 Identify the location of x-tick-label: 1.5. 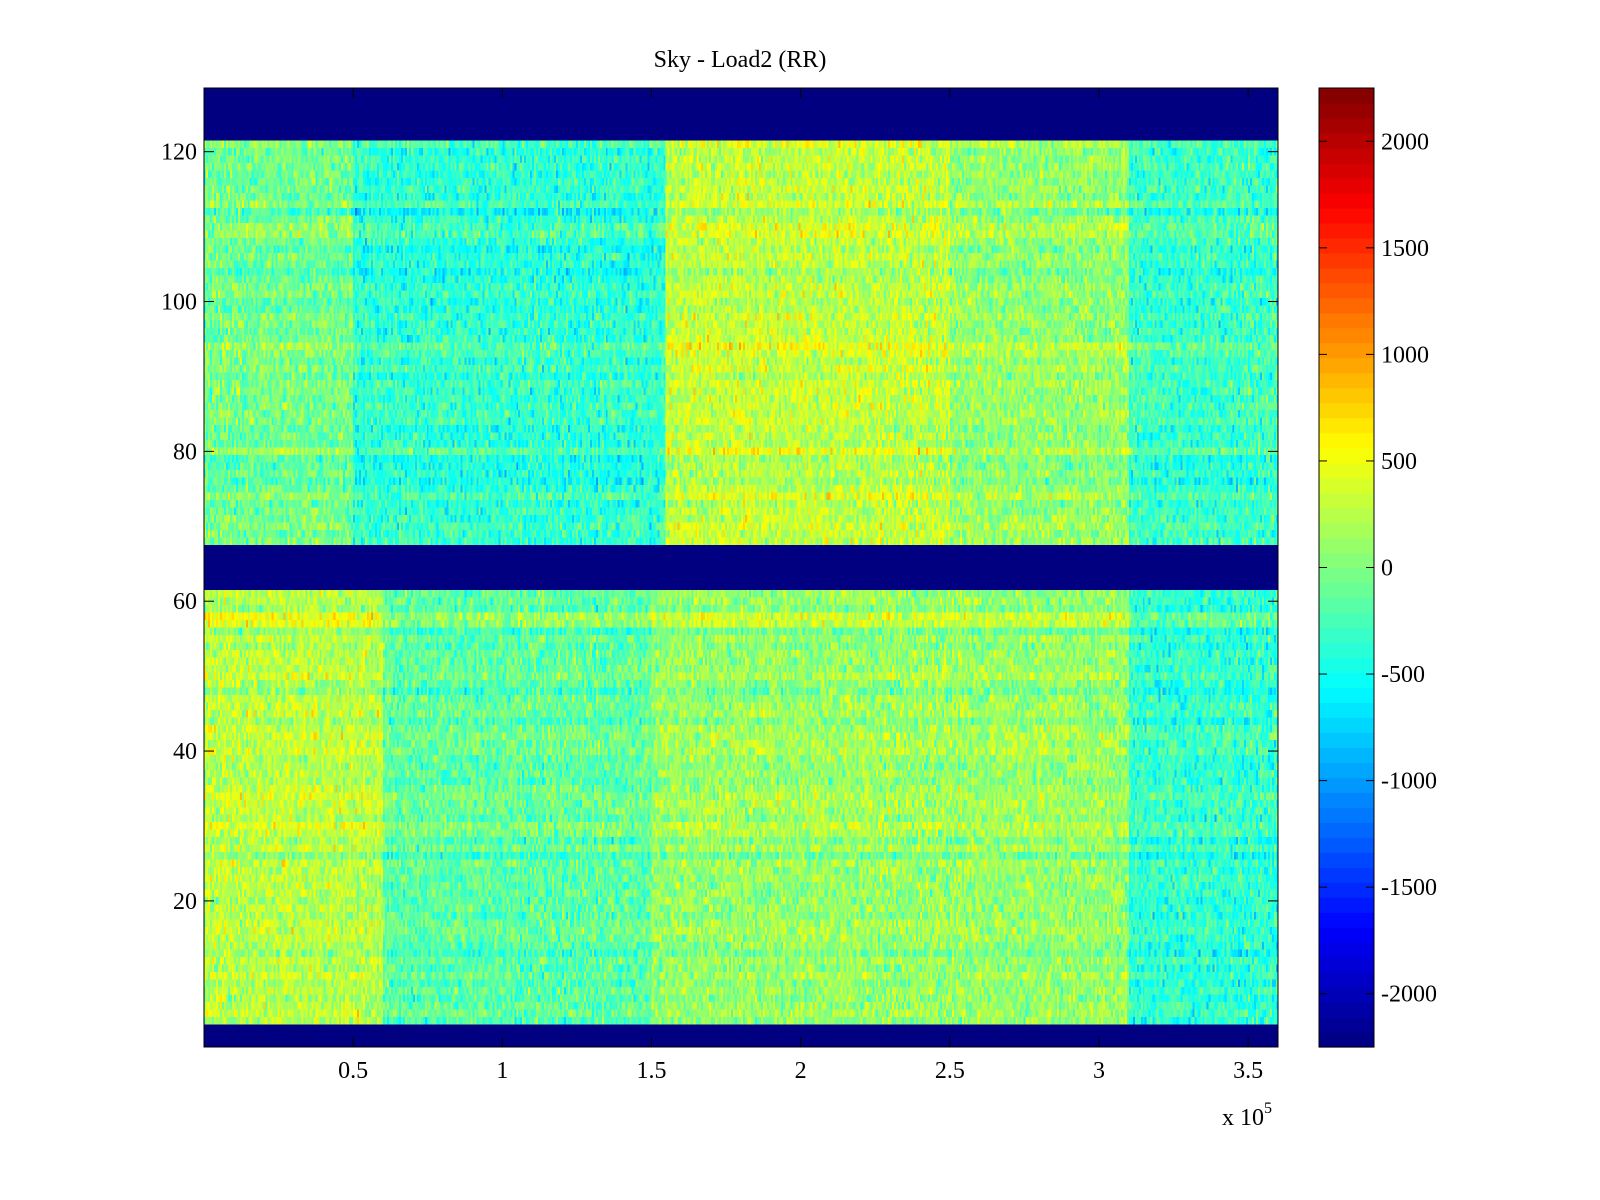
(652, 1071).